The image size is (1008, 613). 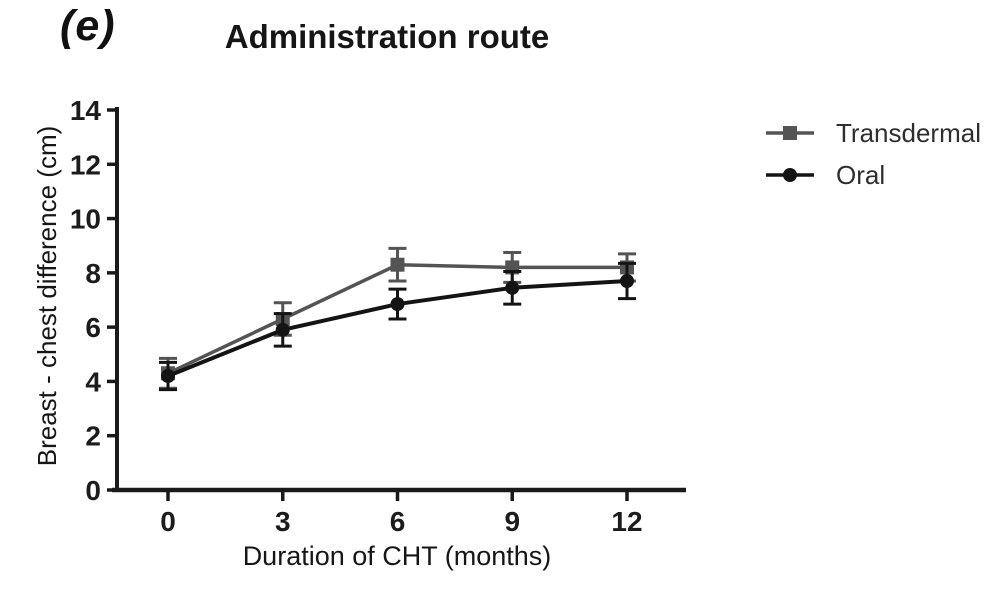 I want to click on legend-item-oral: Oral, so click(x=873, y=175).